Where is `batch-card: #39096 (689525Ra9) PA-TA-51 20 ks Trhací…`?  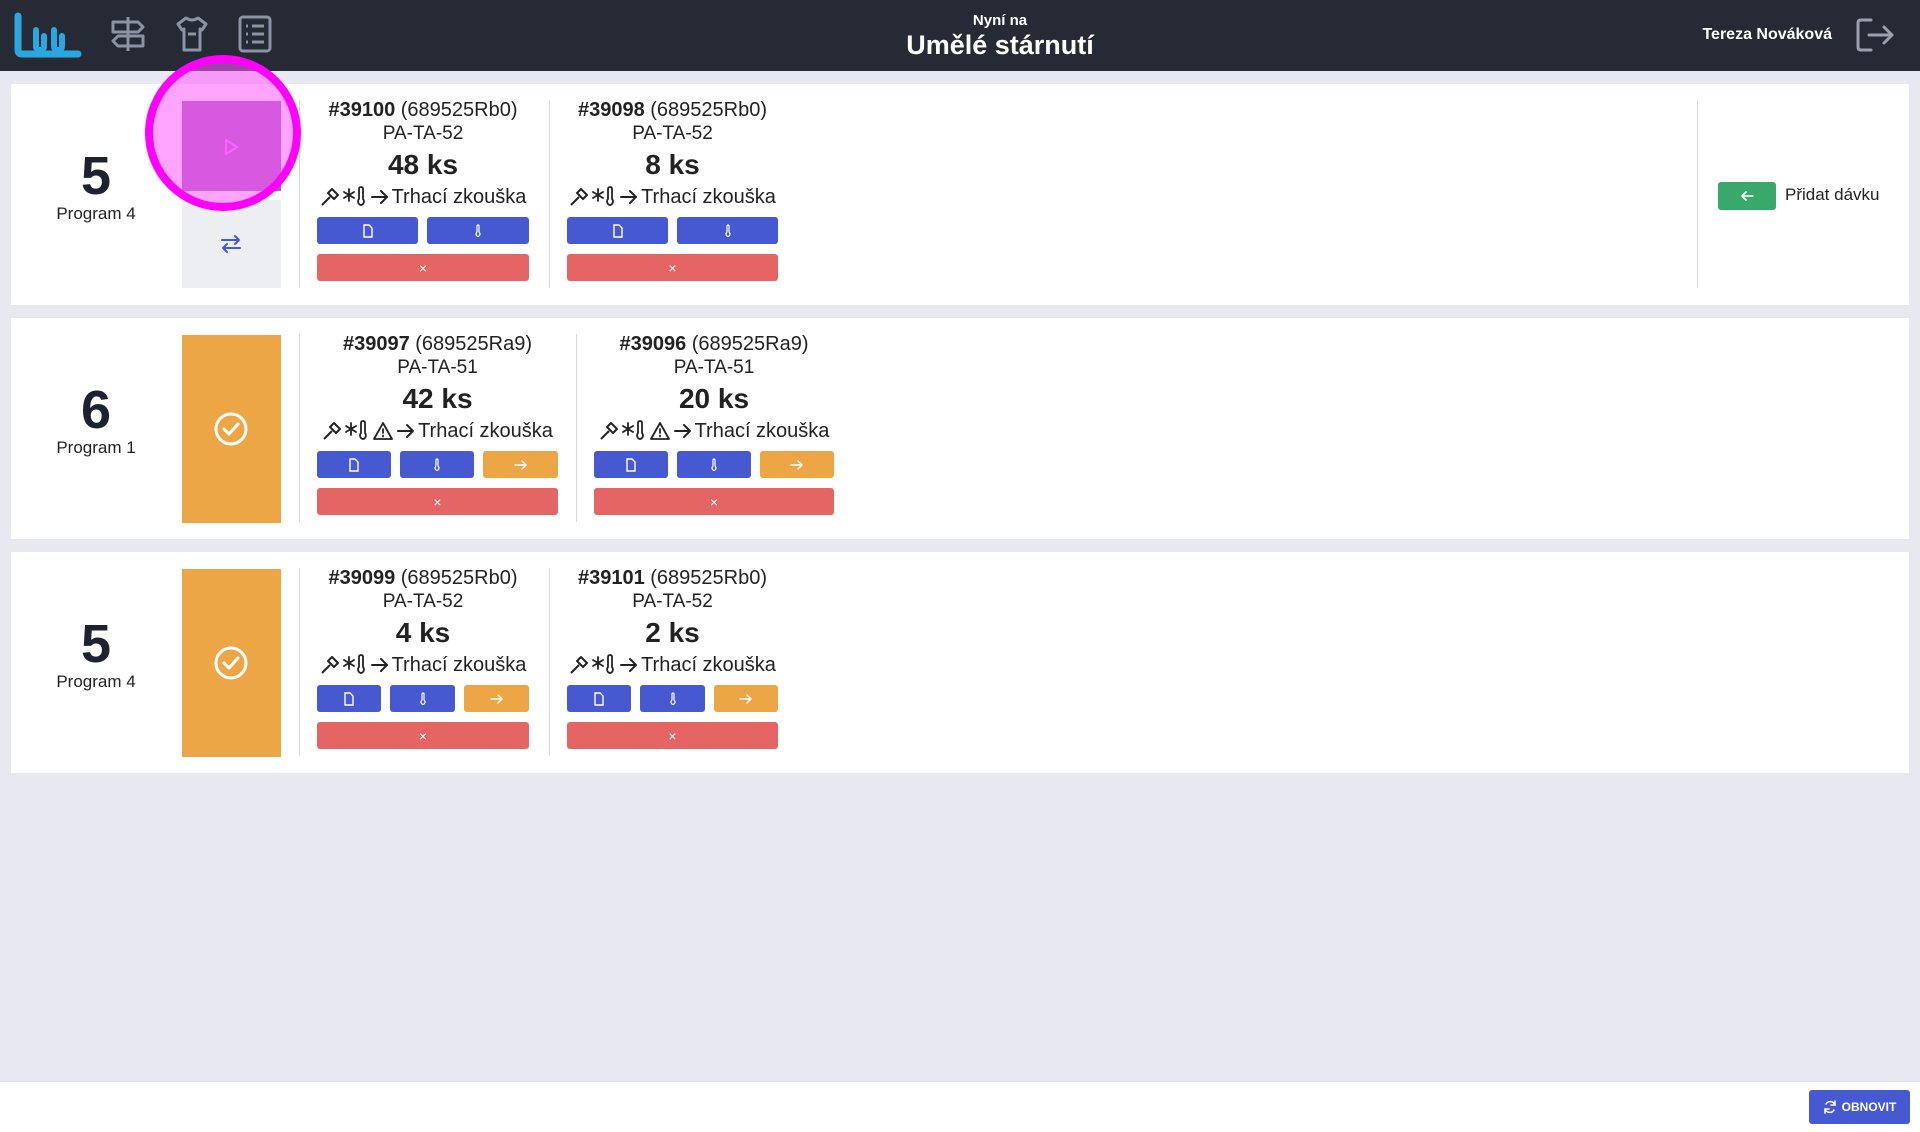 batch-card: #39096 (689525Ra9) PA-TA-51 20 ks Trhací… is located at coordinates (714, 423).